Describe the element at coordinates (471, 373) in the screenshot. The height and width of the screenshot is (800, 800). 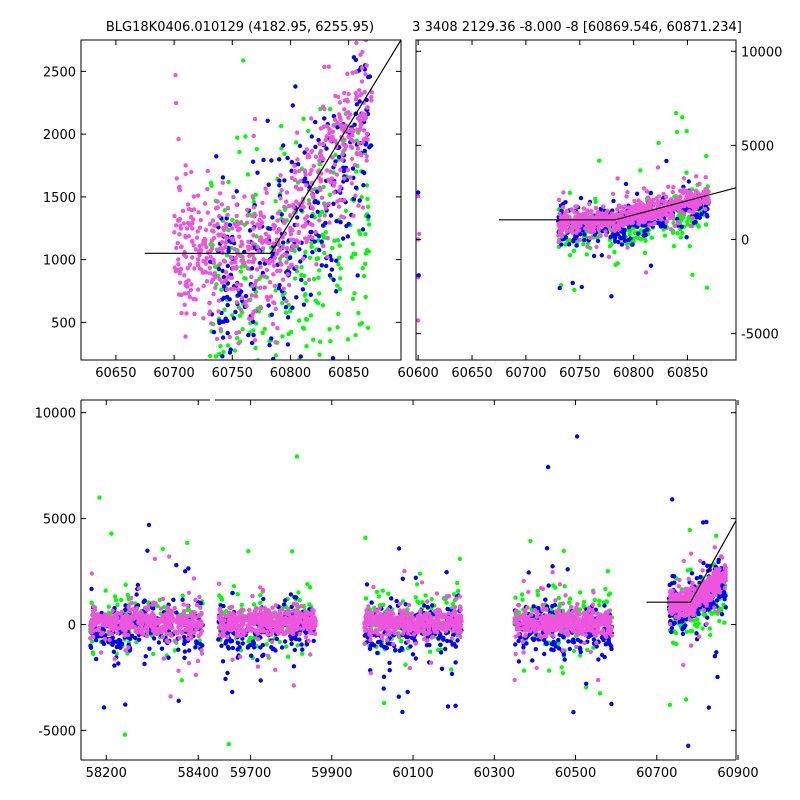
I see `x-tick-label: 60650` at that location.